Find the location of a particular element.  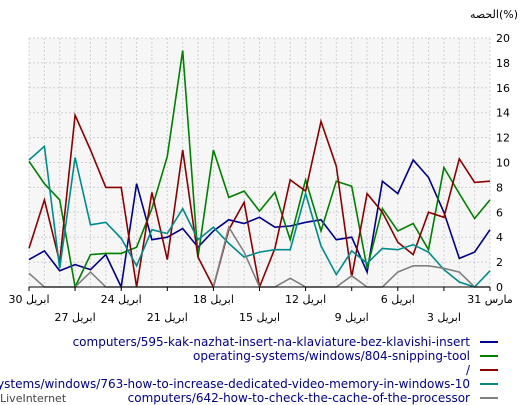

y-tick-label: 2 is located at coordinates (499, 262).